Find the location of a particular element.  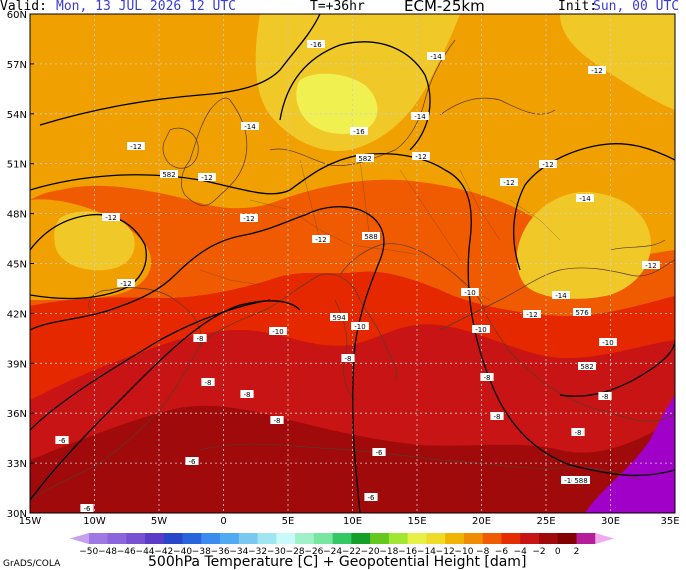

model-title: ECM-25km is located at coordinates (444, 7).